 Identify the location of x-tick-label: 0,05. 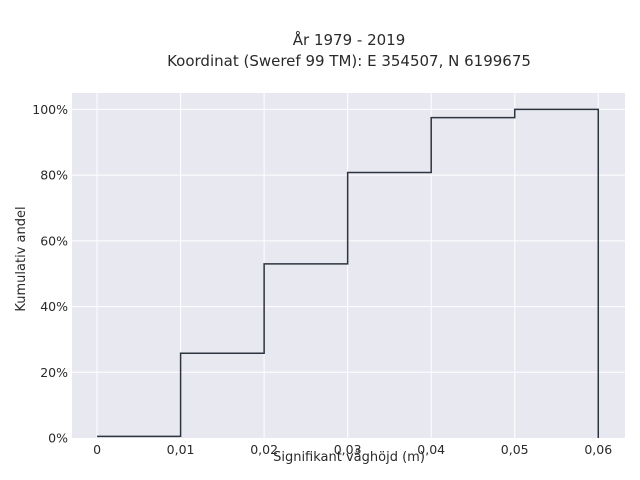
(515, 449).